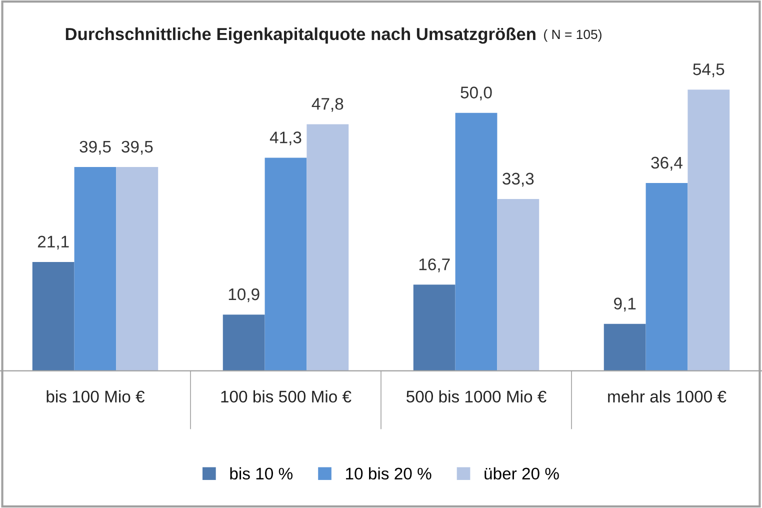  What do you see at coordinates (95, 396) in the screenshot?
I see `x-tick-label: bis 100 Mio €` at bounding box center [95, 396].